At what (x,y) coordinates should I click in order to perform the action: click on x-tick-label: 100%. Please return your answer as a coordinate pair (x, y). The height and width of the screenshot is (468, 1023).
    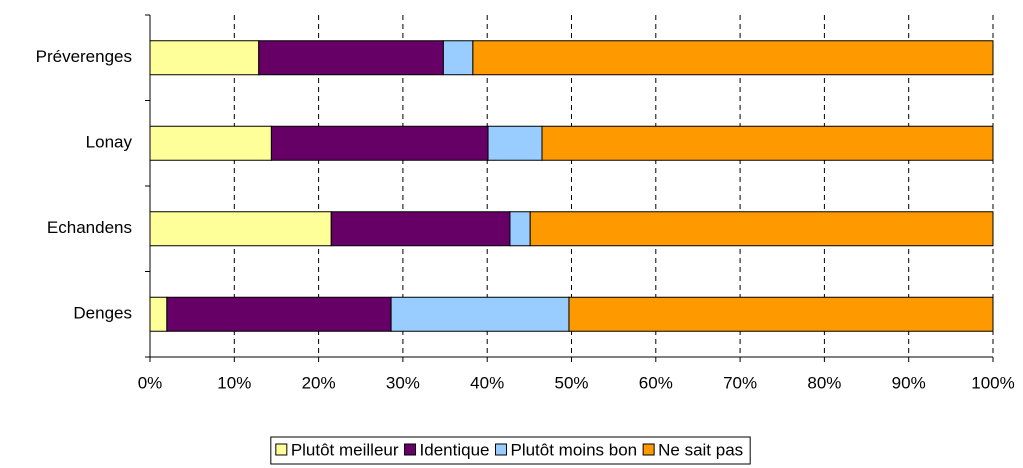
    Looking at the image, I should click on (992, 382).